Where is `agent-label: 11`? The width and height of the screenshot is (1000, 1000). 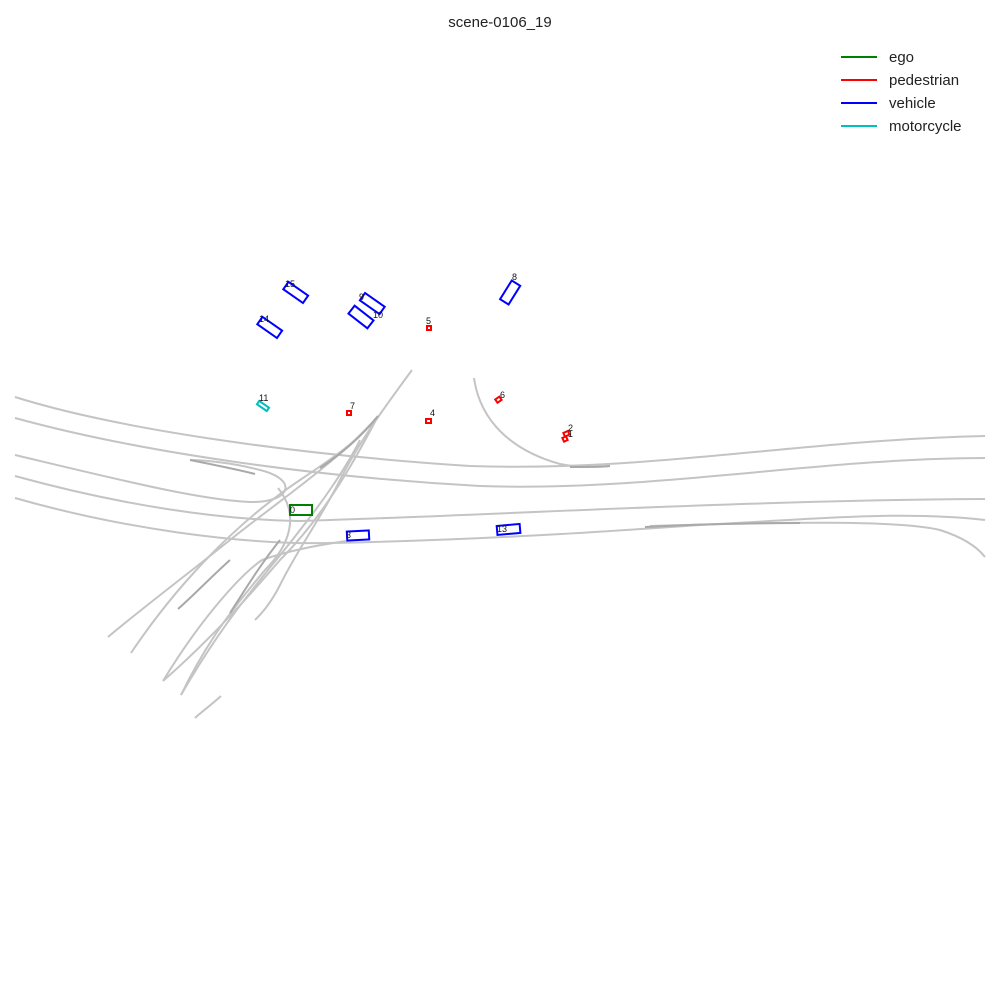 agent-label: 11 is located at coordinates (263, 398).